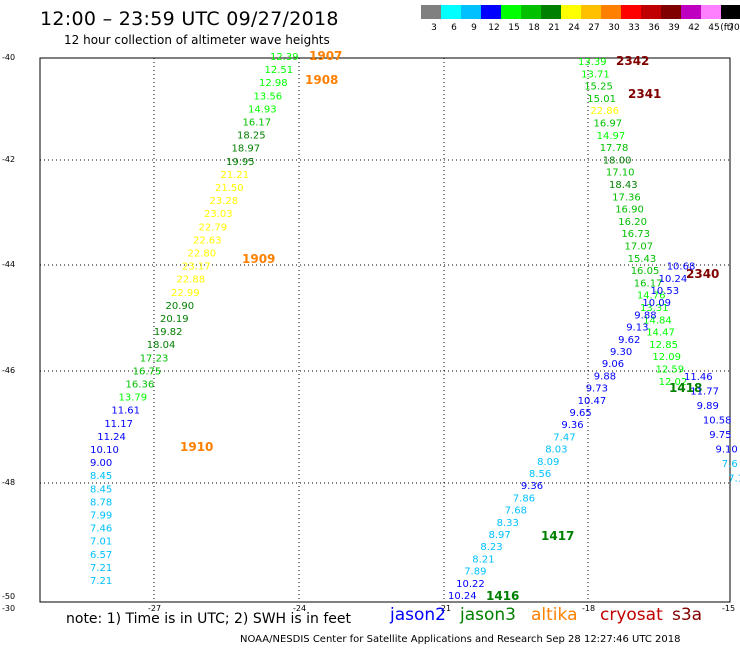  What do you see at coordinates (300, 608) in the screenshot?
I see `lon-tick-label: -24` at bounding box center [300, 608].